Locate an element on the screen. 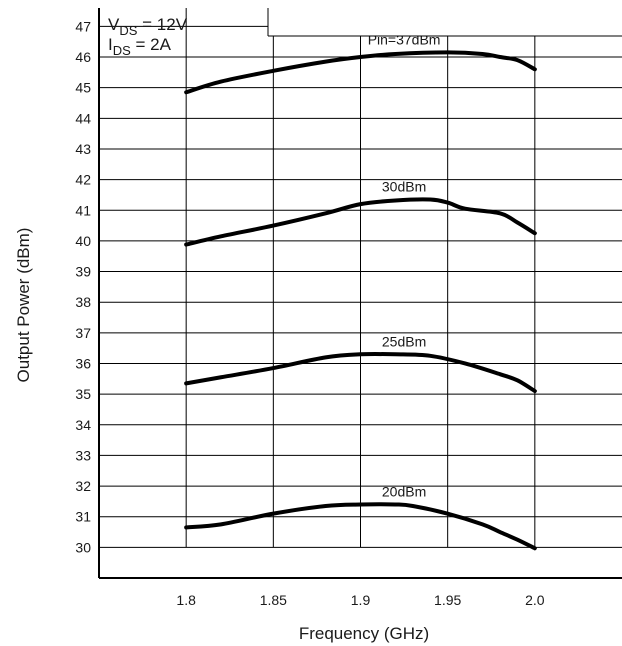 Image resolution: width=622 pixels, height=646 pixels. y-tick-label: 43 is located at coordinates (83, 149).